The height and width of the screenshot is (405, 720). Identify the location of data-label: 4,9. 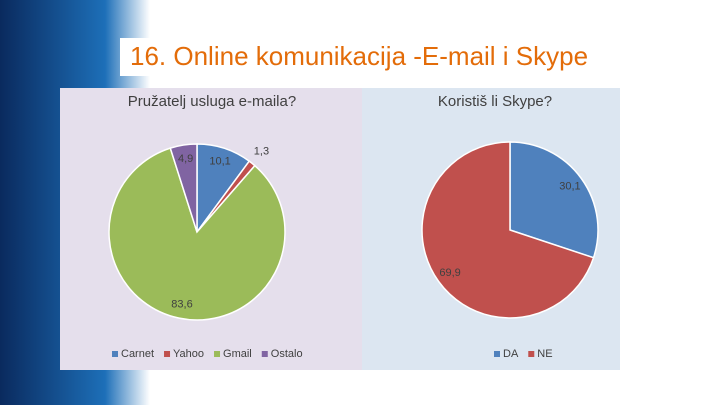
(185, 159).